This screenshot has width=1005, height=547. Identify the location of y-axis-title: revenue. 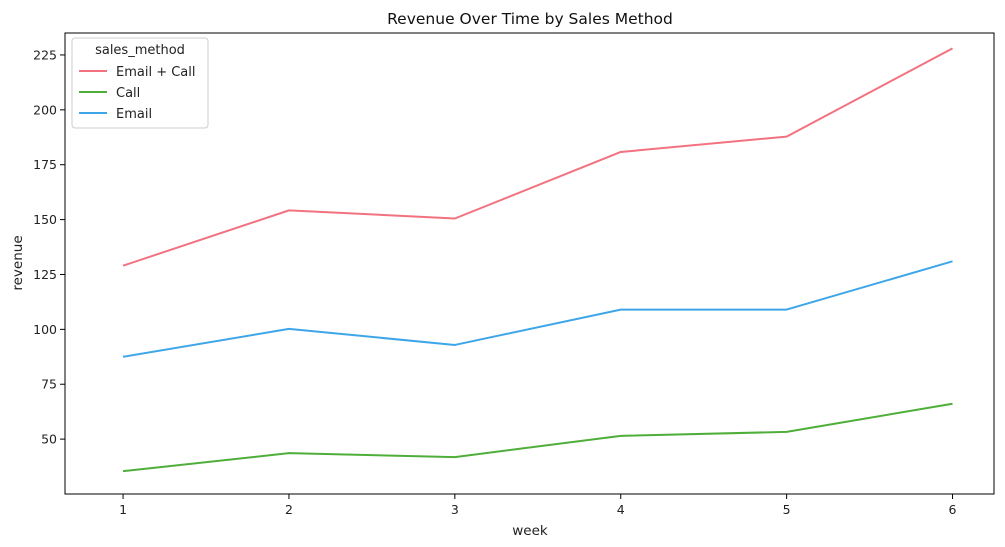
(18, 262).